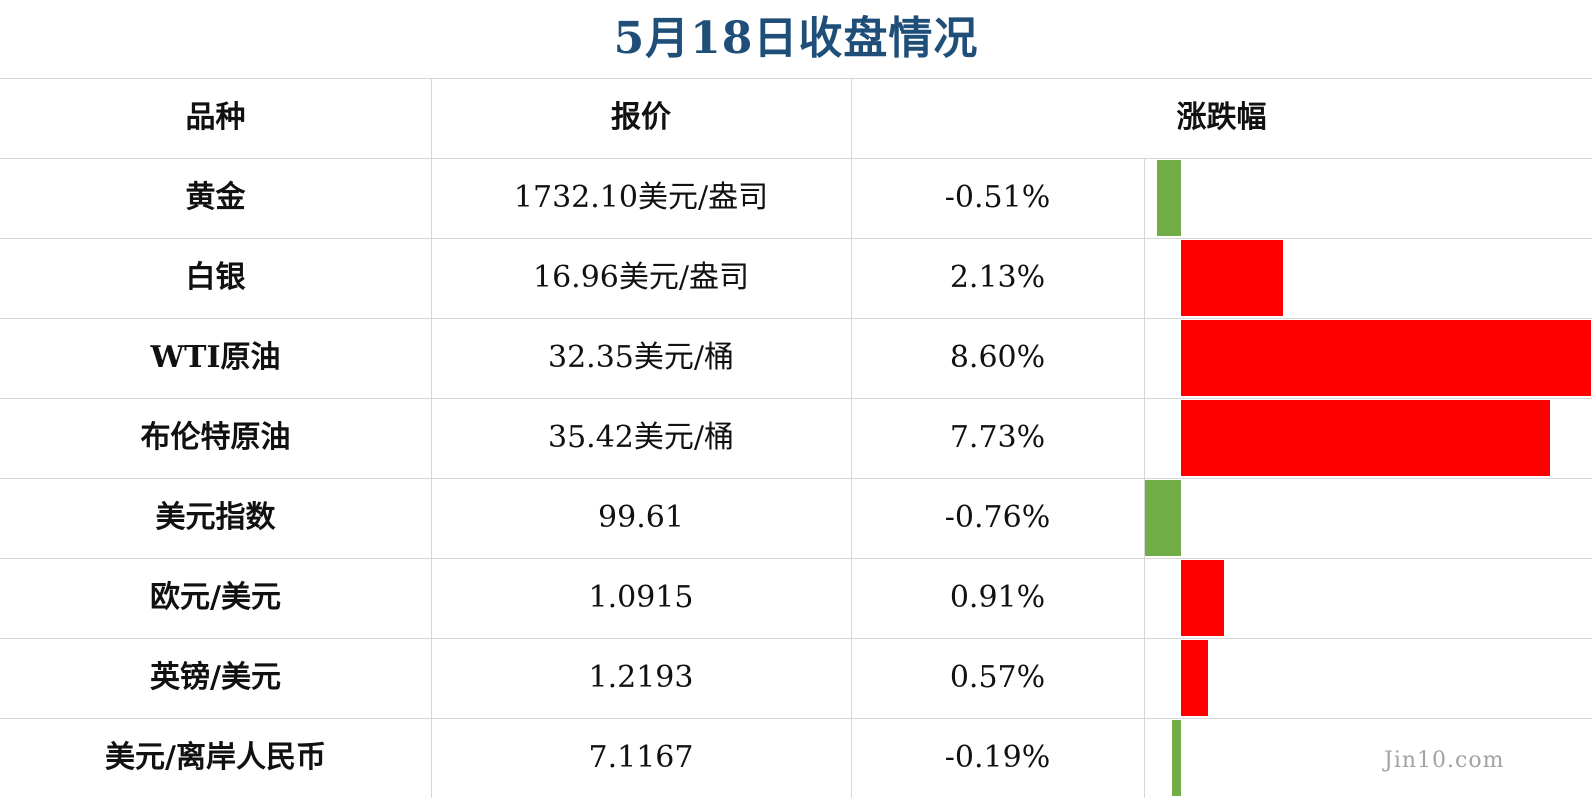 This screenshot has width=1592, height=801. Describe the element at coordinates (1444, 760) in the screenshot. I see `jin10-watermark: Jin10.com` at that location.